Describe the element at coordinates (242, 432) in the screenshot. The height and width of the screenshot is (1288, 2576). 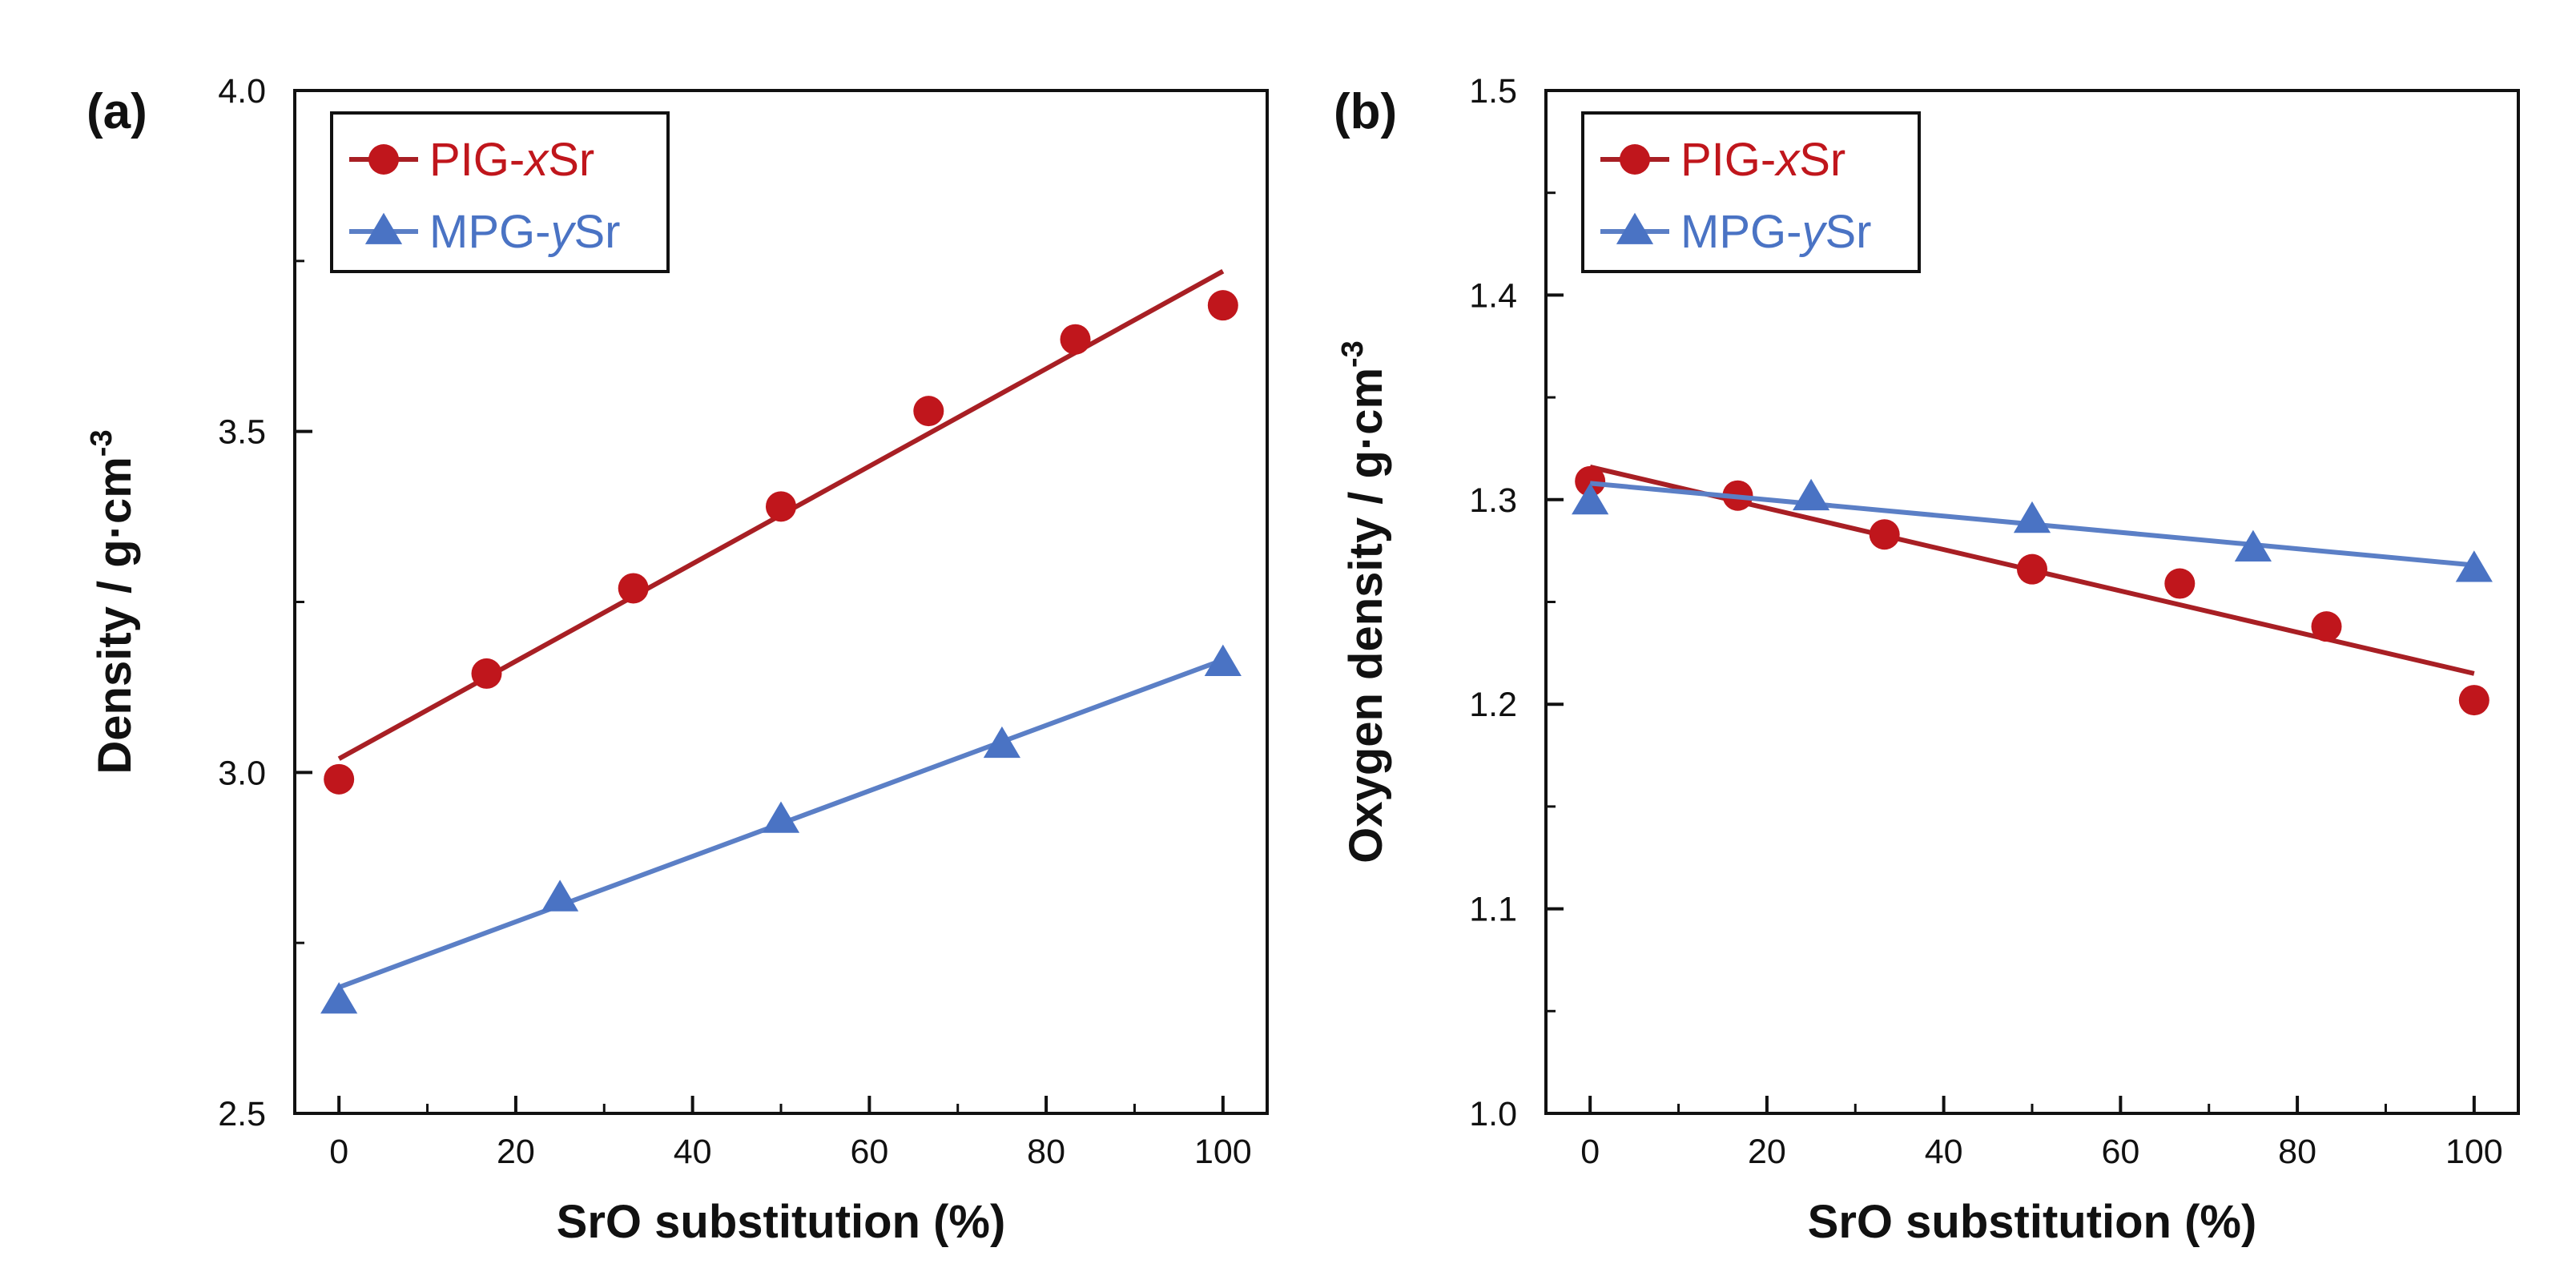
I see `y-tick-label: 3.5` at that location.